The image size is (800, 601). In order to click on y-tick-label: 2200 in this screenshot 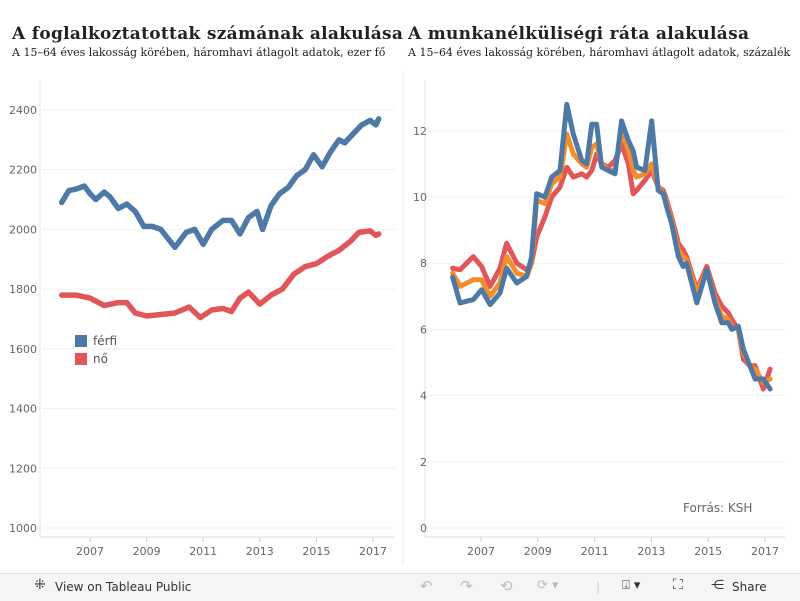, I will do `click(23, 170)`.